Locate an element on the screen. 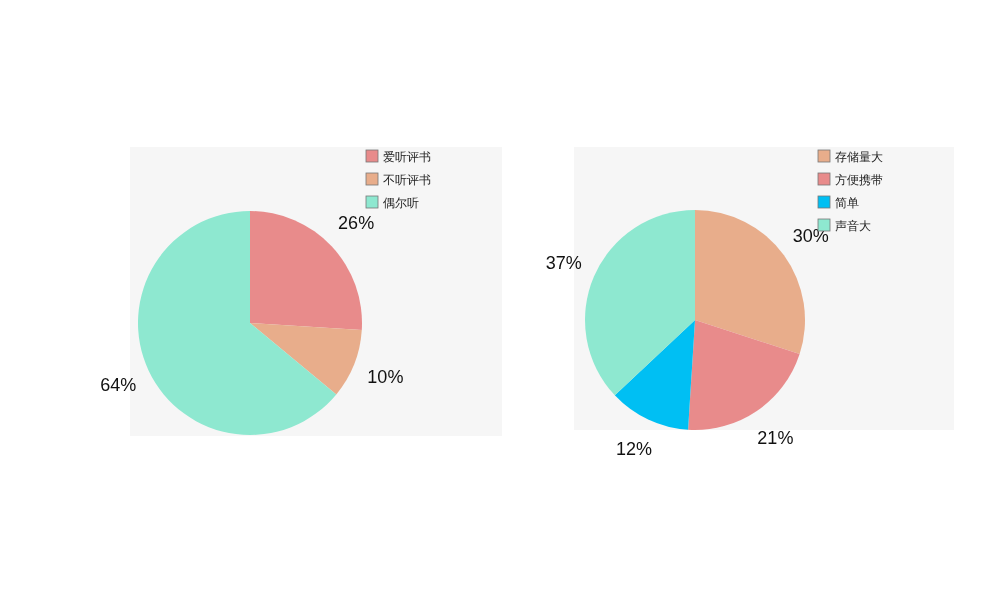 This screenshot has height=600, width=1008. legend-label: 方便携带 is located at coordinates (859, 180).